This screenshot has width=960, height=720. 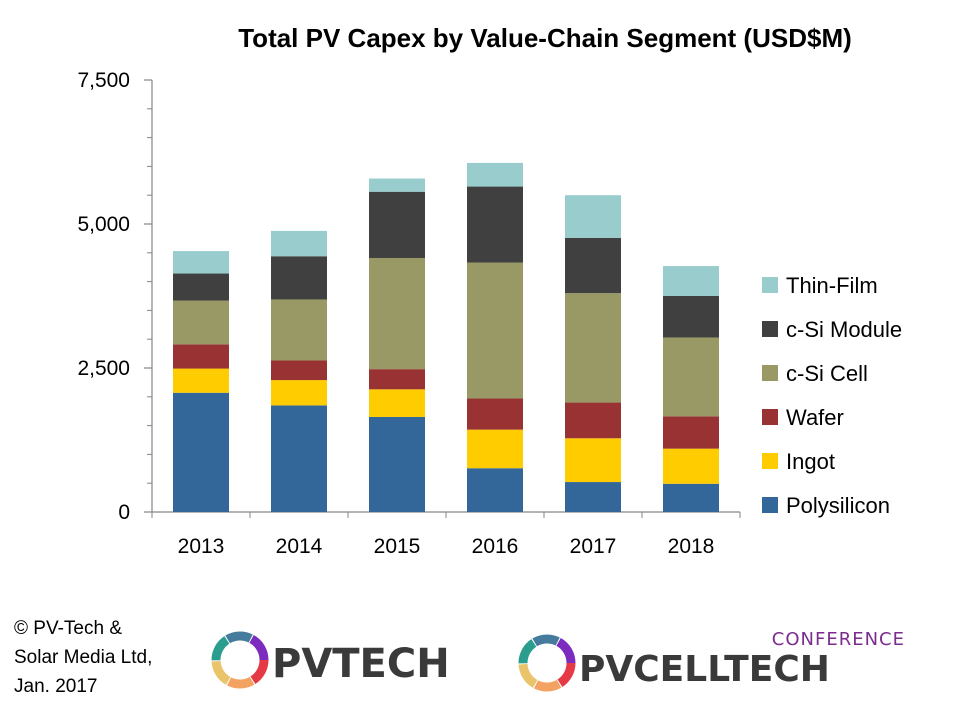 I want to click on pvcelltech-logo: CONFERENCE PVCELLTECH, so click(x=711, y=660).